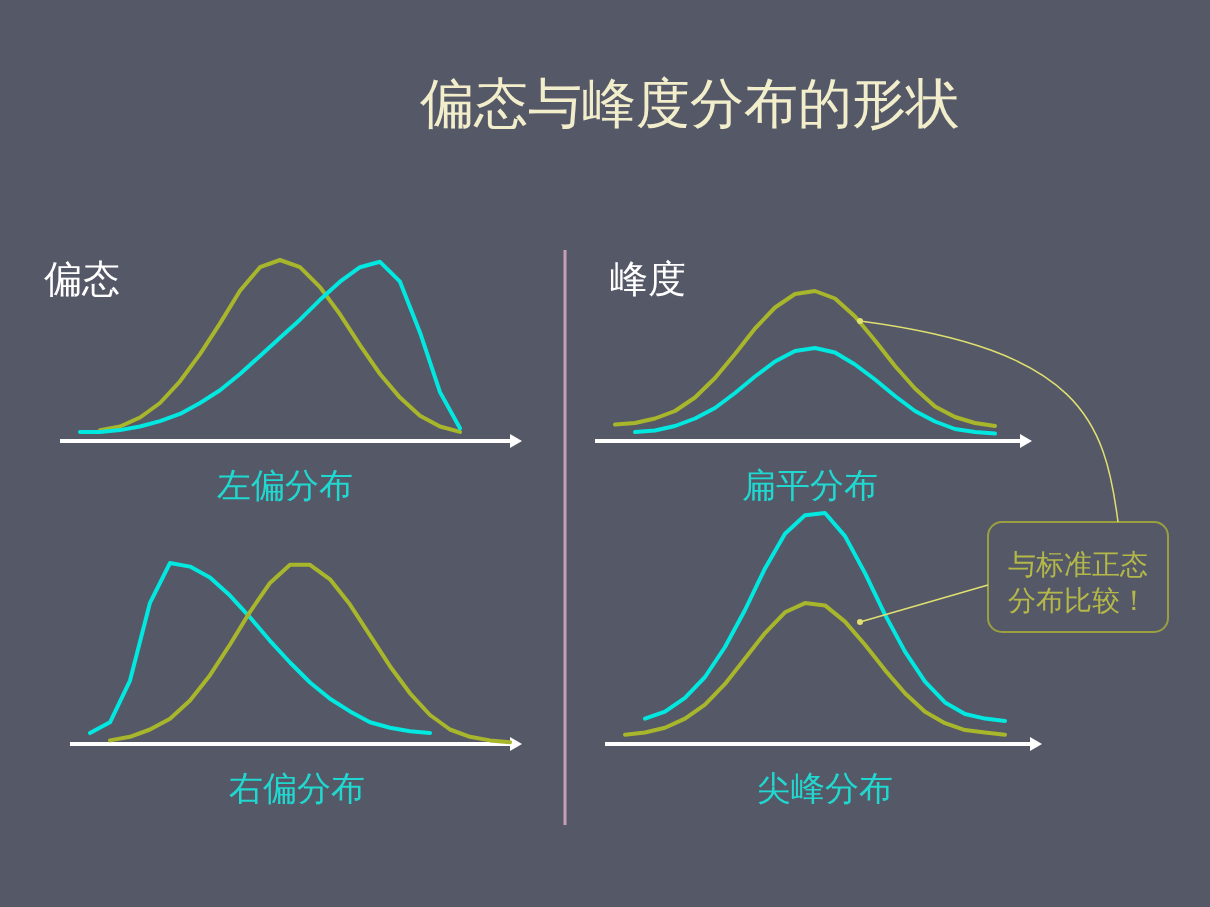 The width and height of the screenshot is (1210, 907). I want to click on x-axis-title: 尖峰分布, so click(825, 788).